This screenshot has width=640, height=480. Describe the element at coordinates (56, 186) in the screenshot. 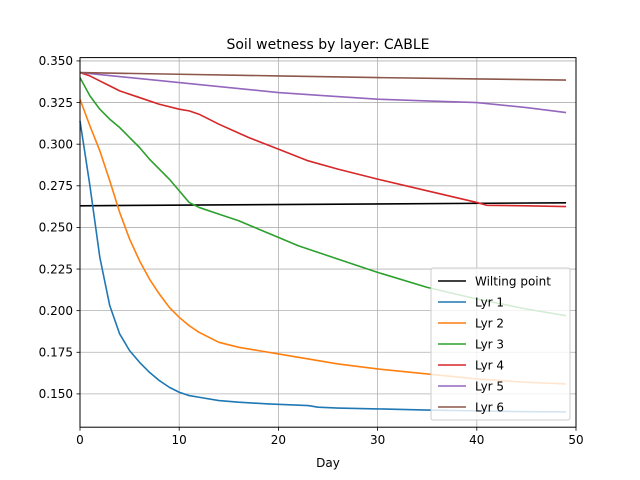

I see `y-tick-label: 0.275` at that location.